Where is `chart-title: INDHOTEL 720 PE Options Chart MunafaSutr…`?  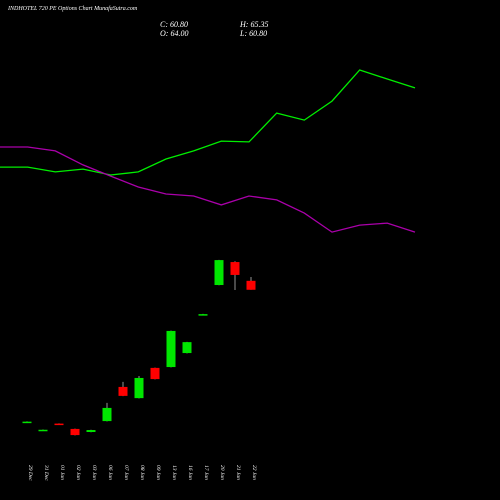 chart-title: INDHOTEL 720 PE Options Chart MunafaSutr… is located at coordinates (72, 8).